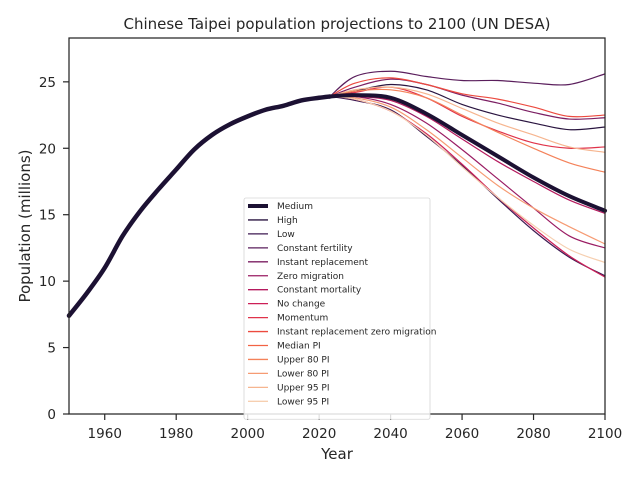  What do you see at coordinates (25, 225) in the screenshot?
I see `y-axis-label: Population (millions)` at bounding box center [25, 225].